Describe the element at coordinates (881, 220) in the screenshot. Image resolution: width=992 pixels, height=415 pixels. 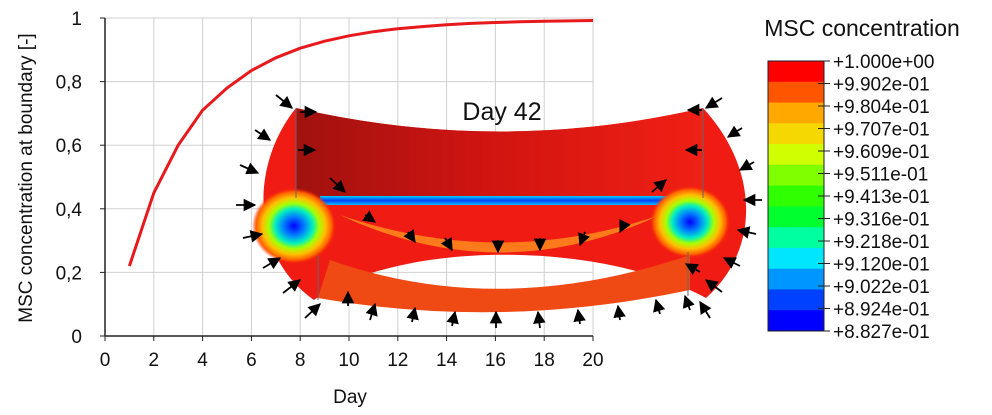
I see `colorbar-label: +9.316e-01` at that location.